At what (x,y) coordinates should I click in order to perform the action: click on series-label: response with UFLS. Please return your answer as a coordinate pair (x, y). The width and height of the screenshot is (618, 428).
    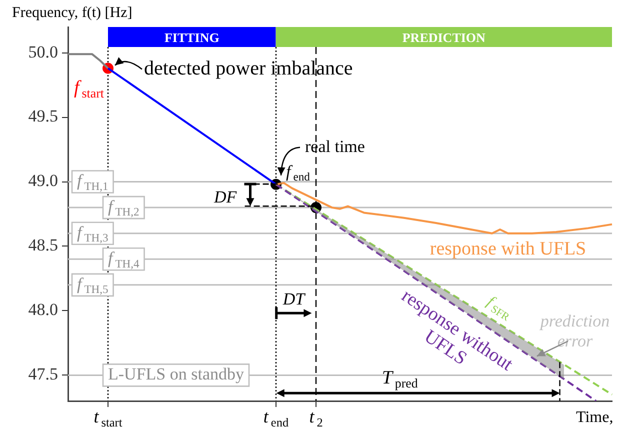
    Looking at the image, I should click on (508, 249).